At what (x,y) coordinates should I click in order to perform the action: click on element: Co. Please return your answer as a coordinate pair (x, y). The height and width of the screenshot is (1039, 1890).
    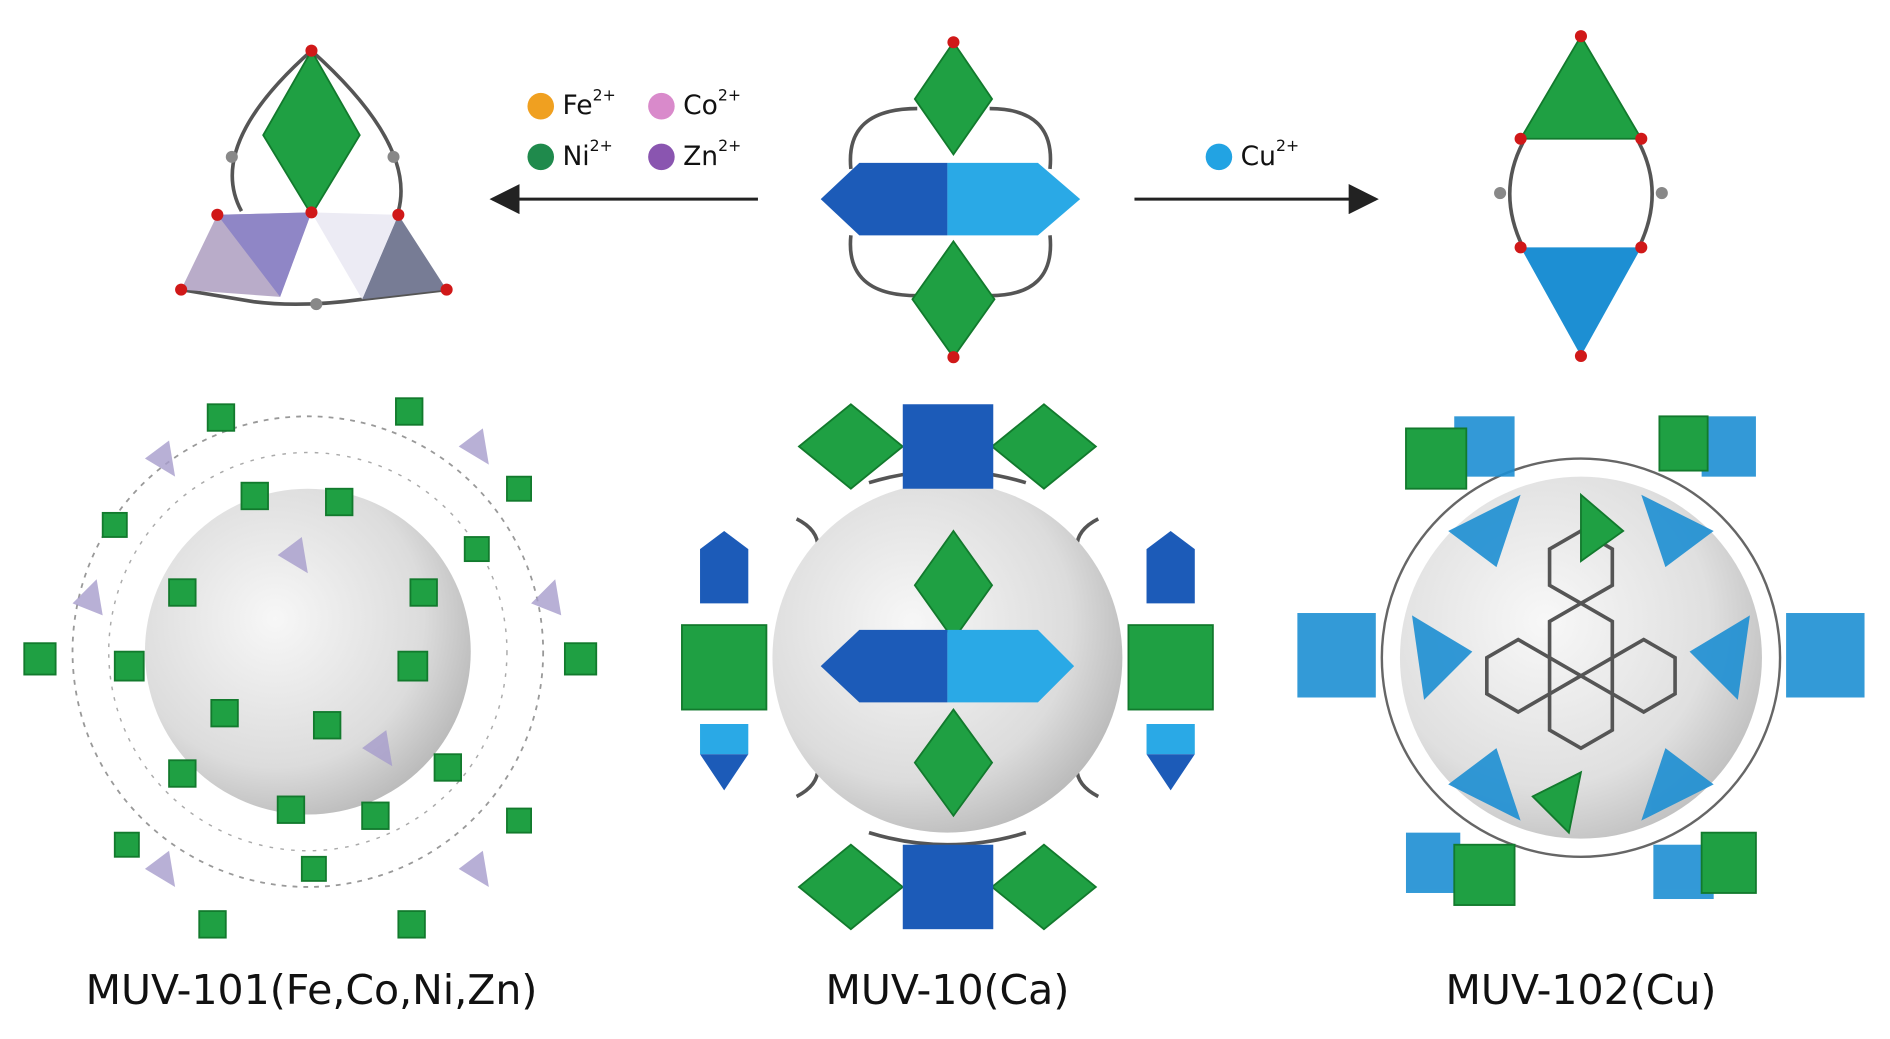
    Looking at the image, I should click on (700, 105).